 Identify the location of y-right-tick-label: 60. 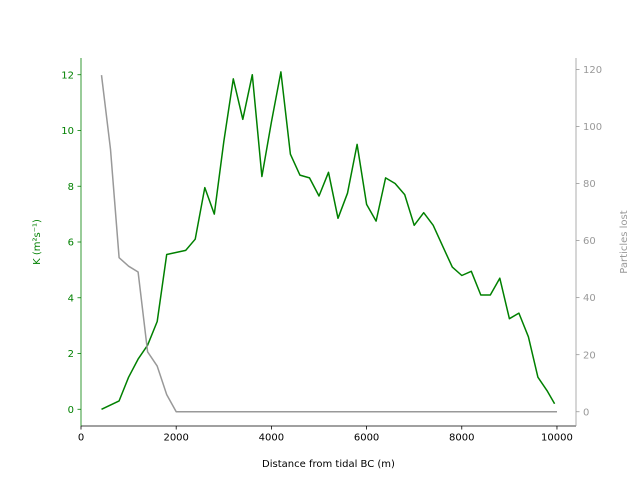
(589, 241).